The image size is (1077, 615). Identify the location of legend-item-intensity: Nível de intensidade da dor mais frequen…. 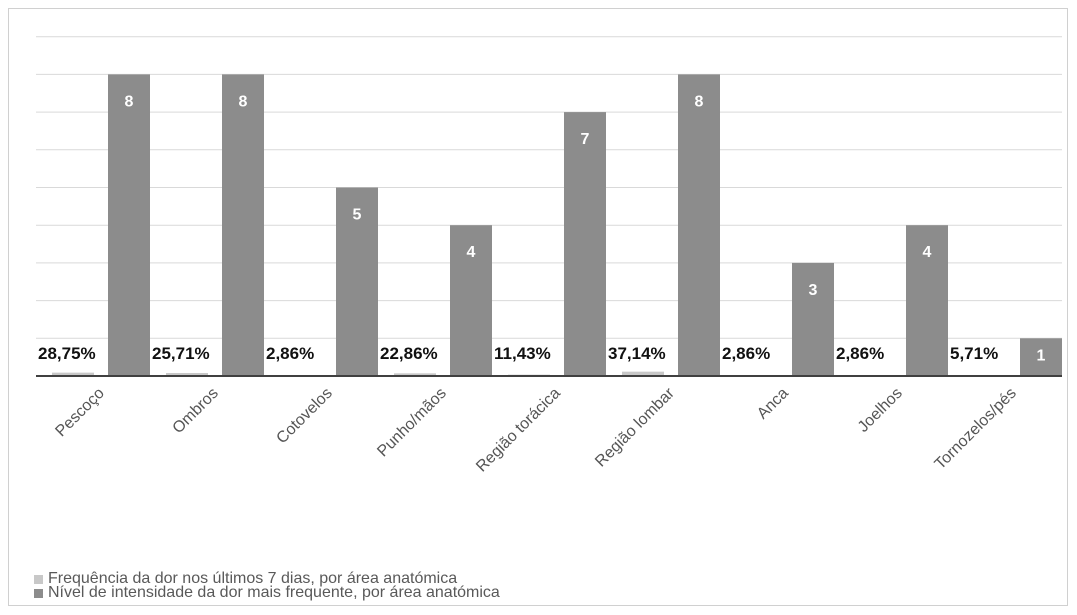
(267, 593).